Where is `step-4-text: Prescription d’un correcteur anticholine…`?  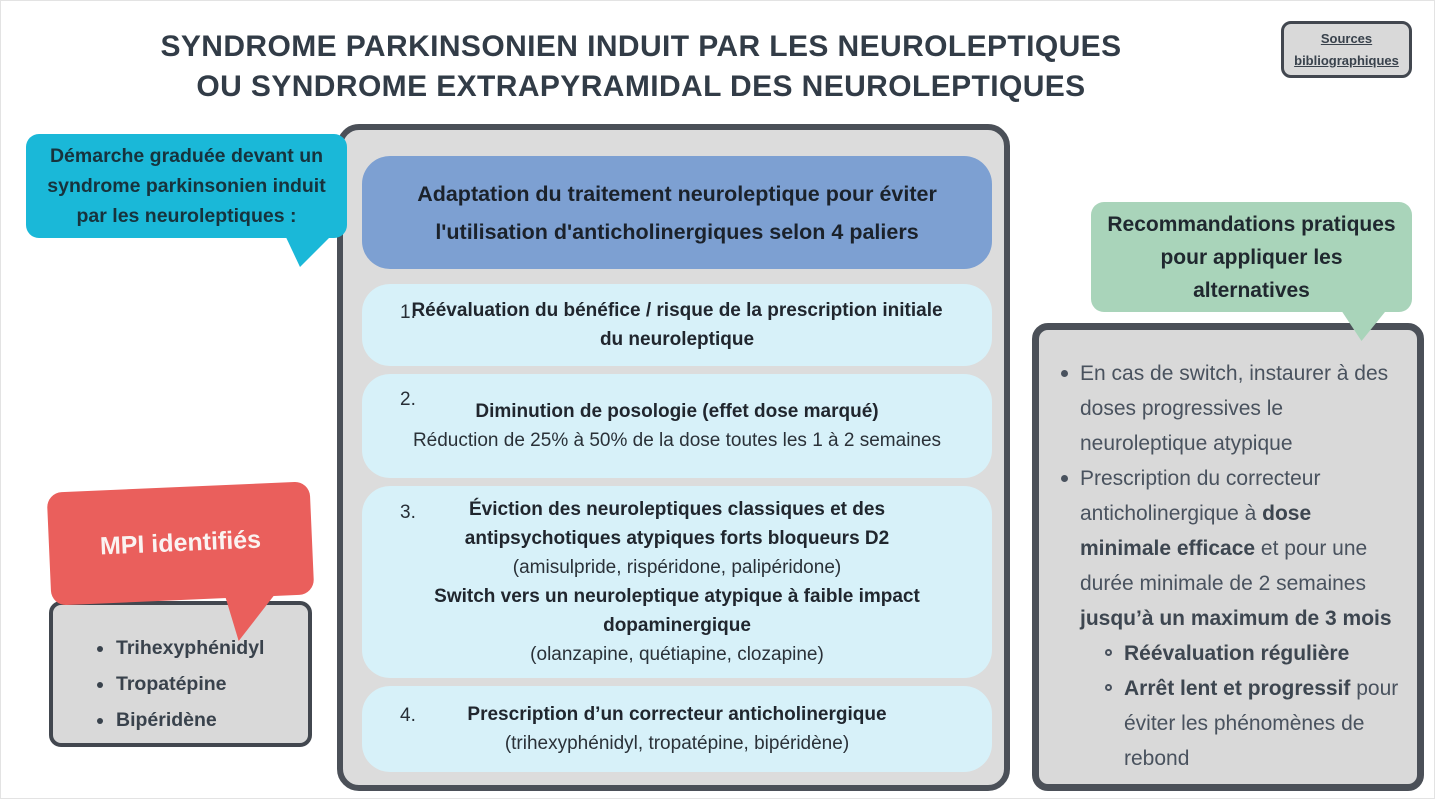
step-4-text: Prescription d’un correcteur anticholine… is located at coordinates (677, 729).